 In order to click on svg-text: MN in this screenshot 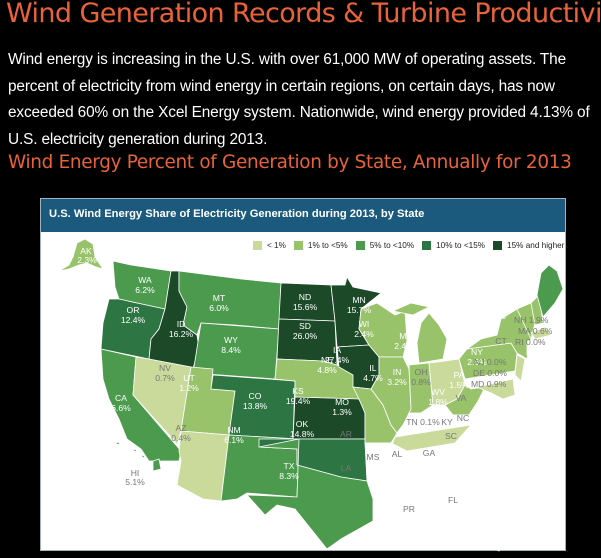, I will do `click(358, 300)`.